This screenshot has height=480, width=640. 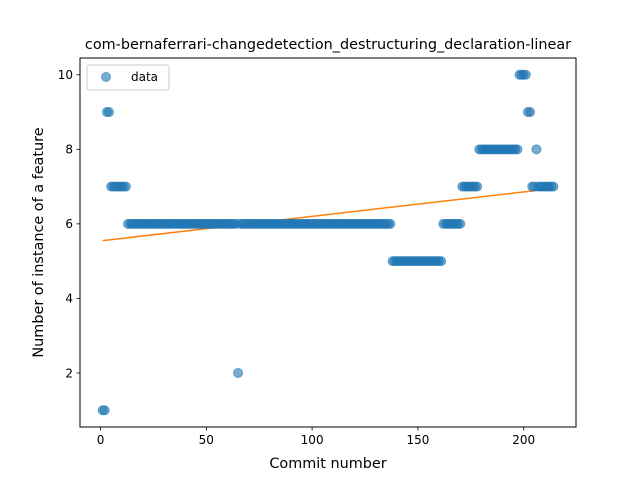 I want to click on x-tick-label: 50, so click(x=206, y=440).